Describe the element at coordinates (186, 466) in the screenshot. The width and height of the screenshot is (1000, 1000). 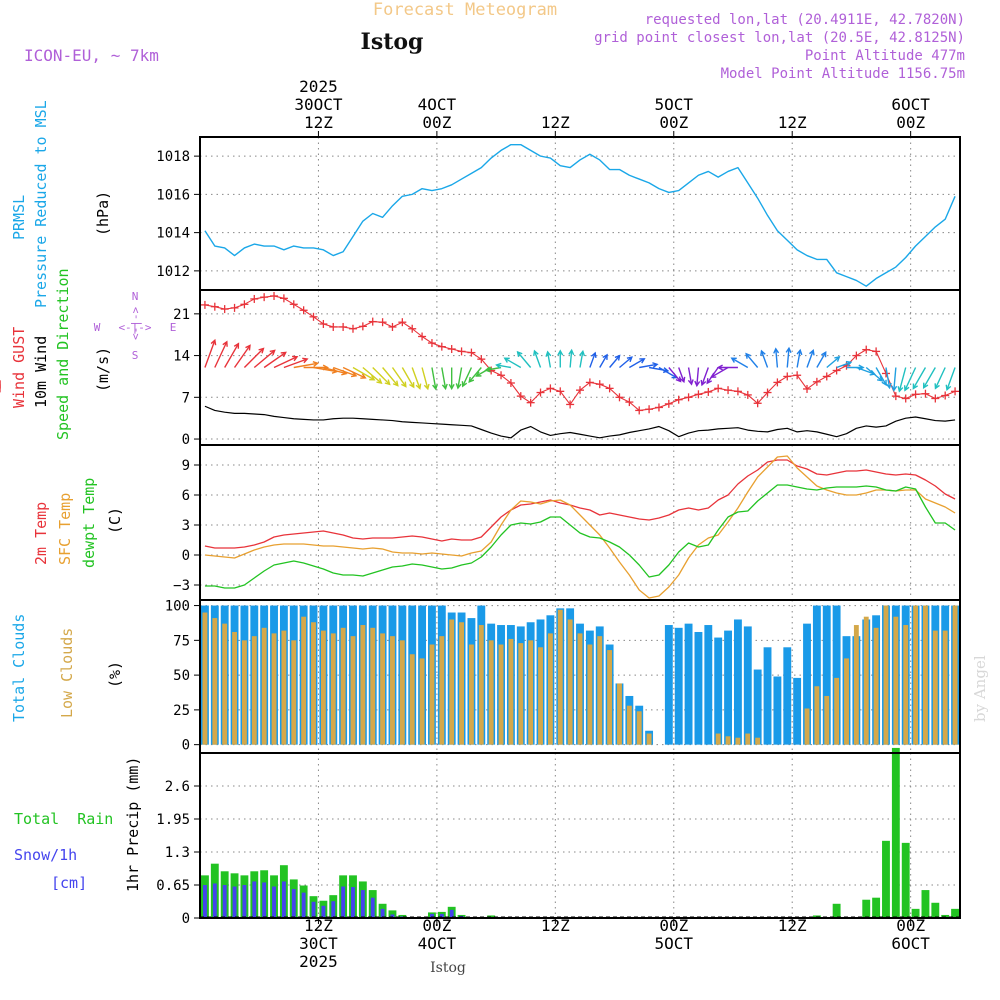
I see `y-tick-label: 9` at that location.